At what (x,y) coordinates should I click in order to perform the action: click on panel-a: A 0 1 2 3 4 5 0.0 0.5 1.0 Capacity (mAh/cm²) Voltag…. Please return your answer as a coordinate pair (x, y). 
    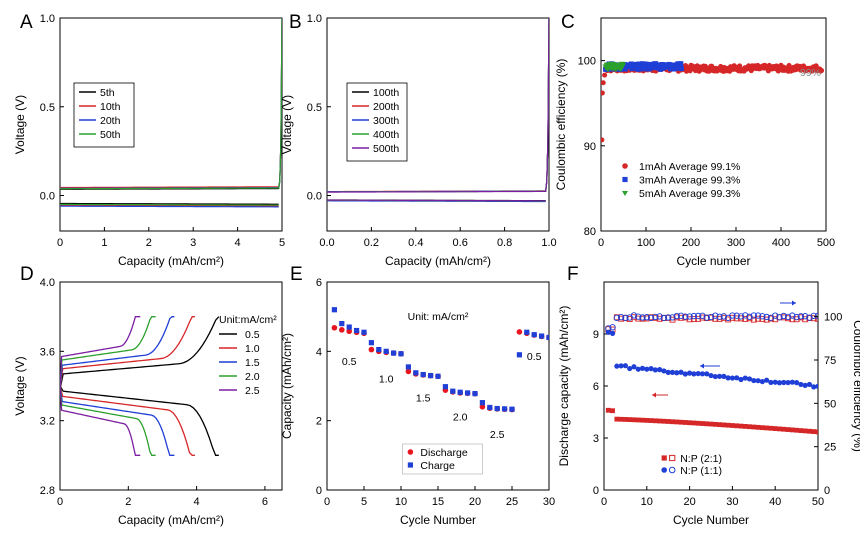
    Looking at the image, I should click on (149, 140).